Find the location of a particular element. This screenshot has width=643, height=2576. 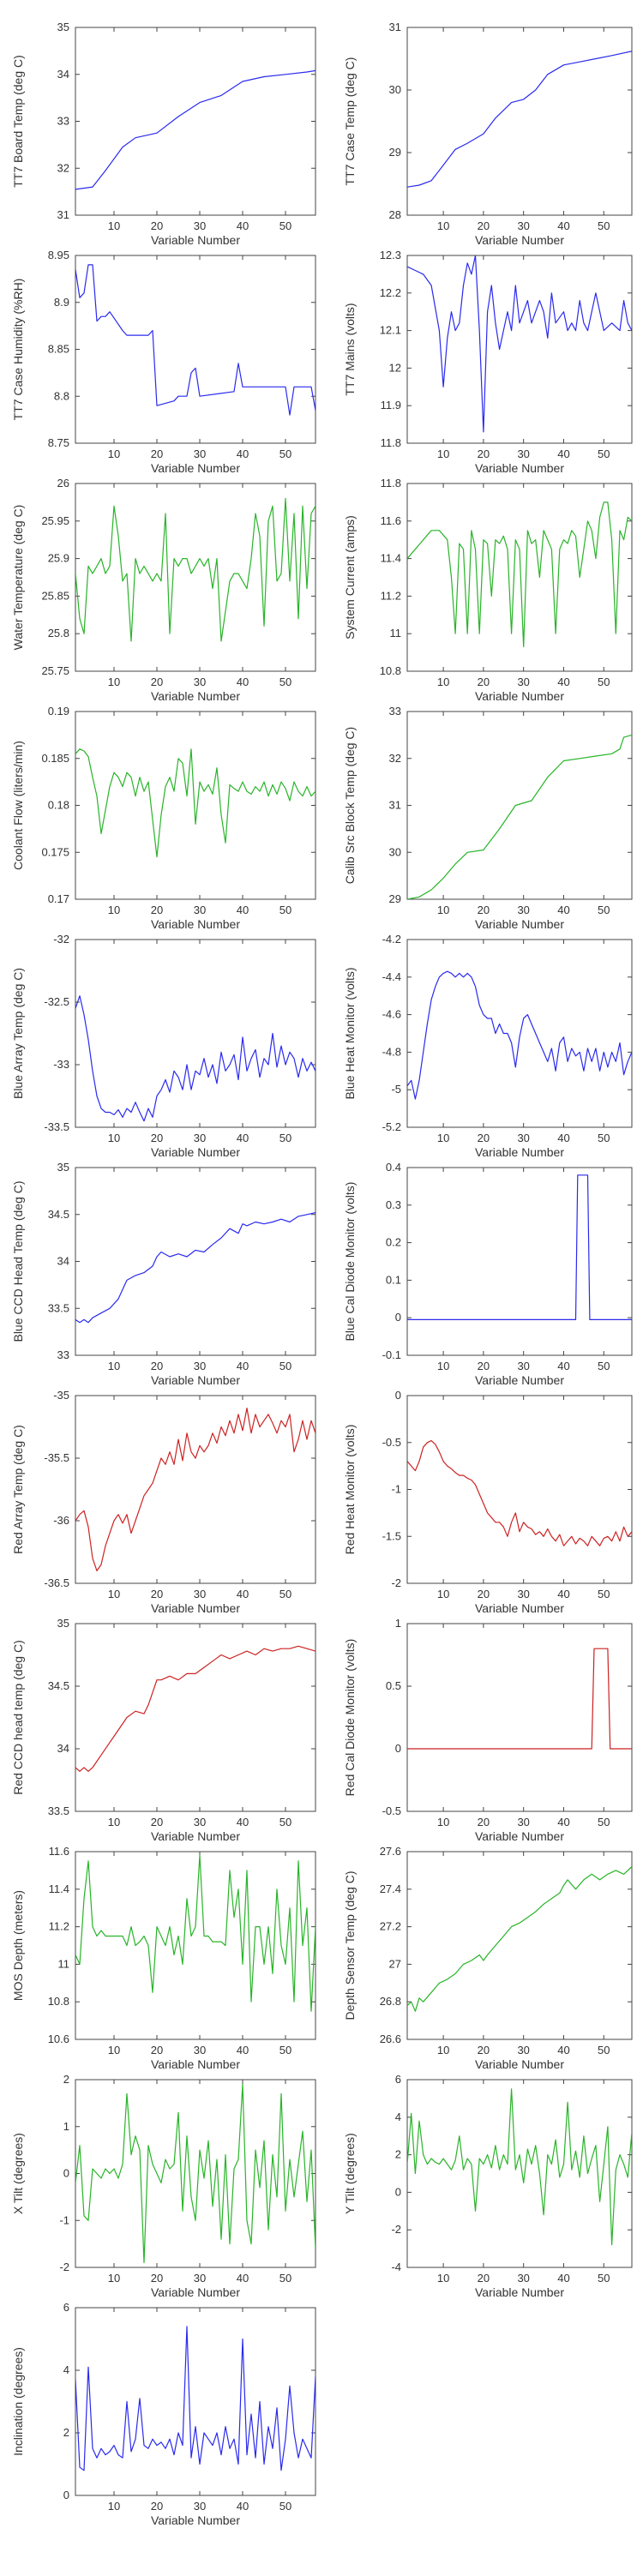

y-tick-label: -4 is located at coordinates (396, 2267).